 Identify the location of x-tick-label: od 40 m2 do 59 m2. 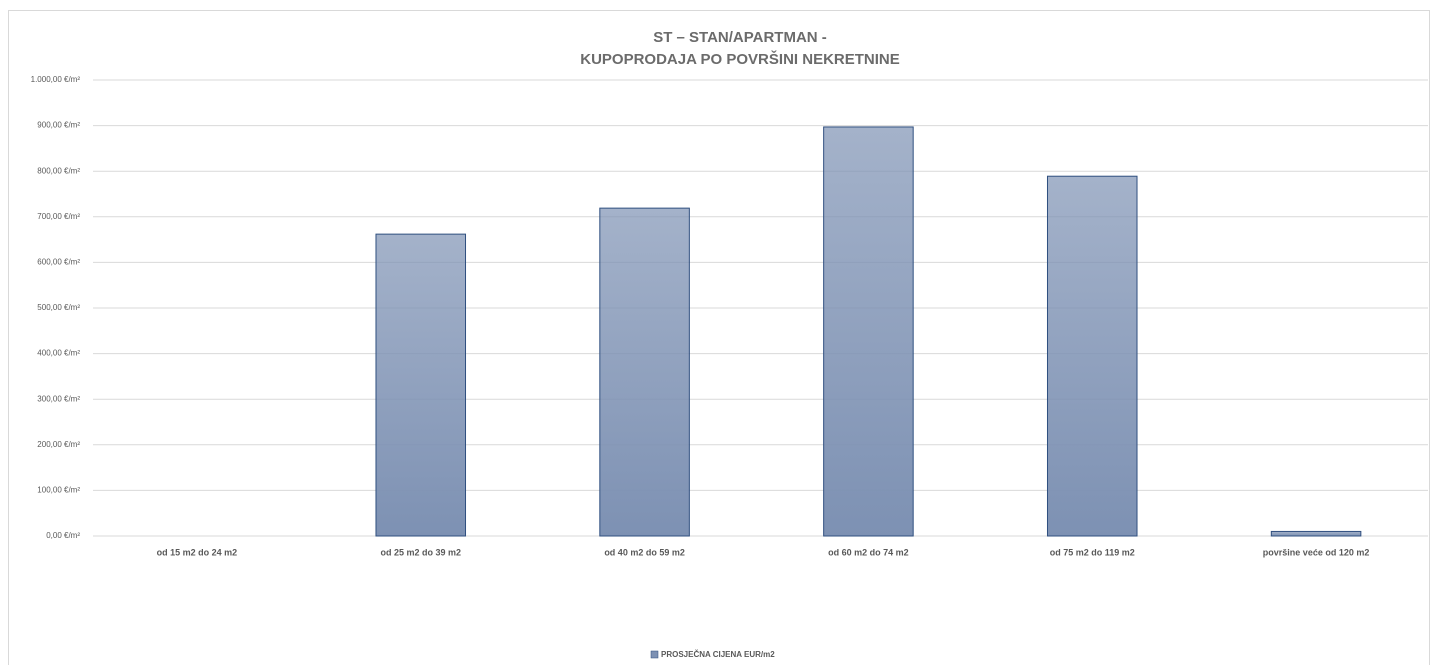
(644, 552).